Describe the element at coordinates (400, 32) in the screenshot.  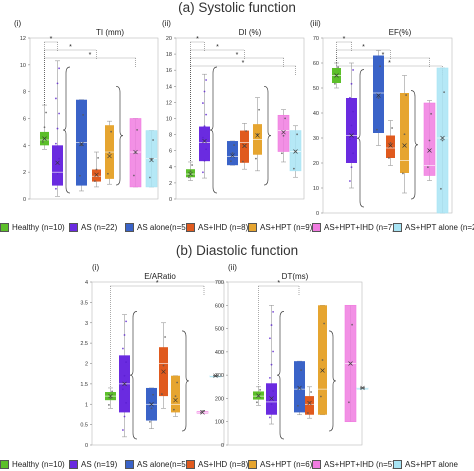
I see `plot-title-ef: EF(%)` at that location.